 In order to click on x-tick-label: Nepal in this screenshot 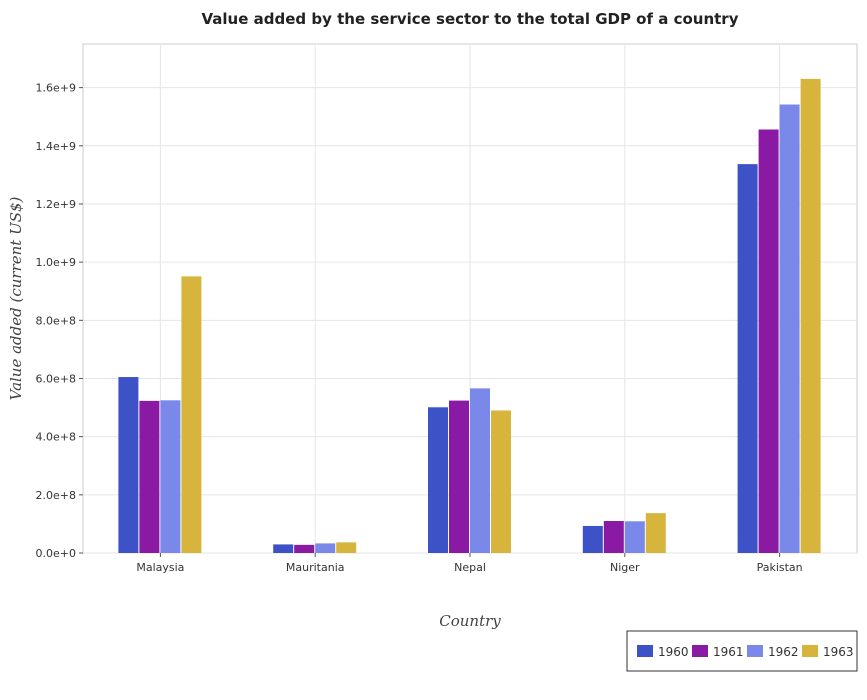, I will do `click(470, 567)`.